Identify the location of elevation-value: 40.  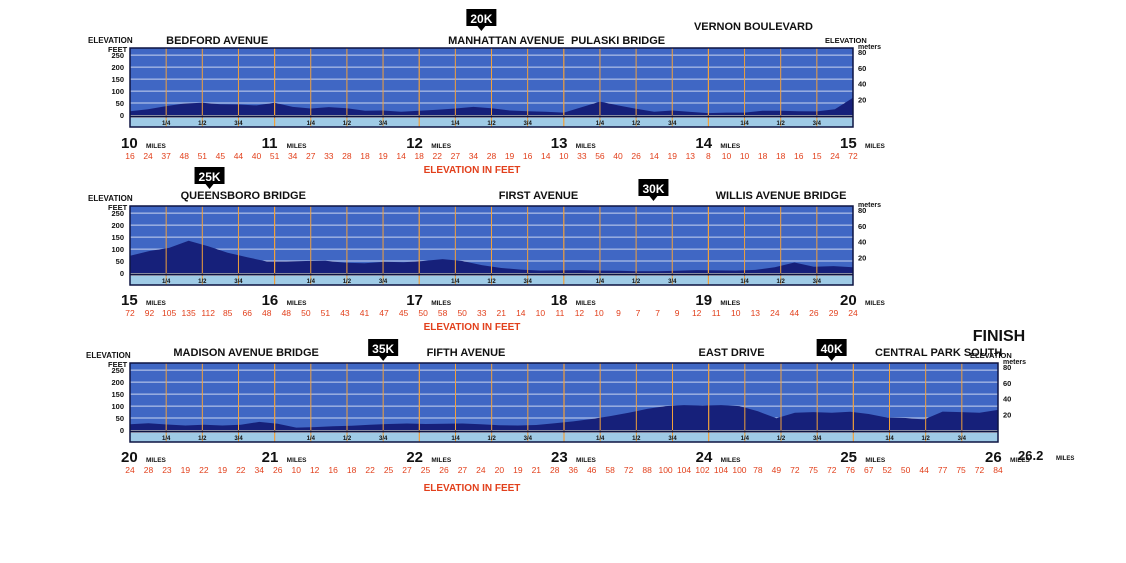
(257, 156).